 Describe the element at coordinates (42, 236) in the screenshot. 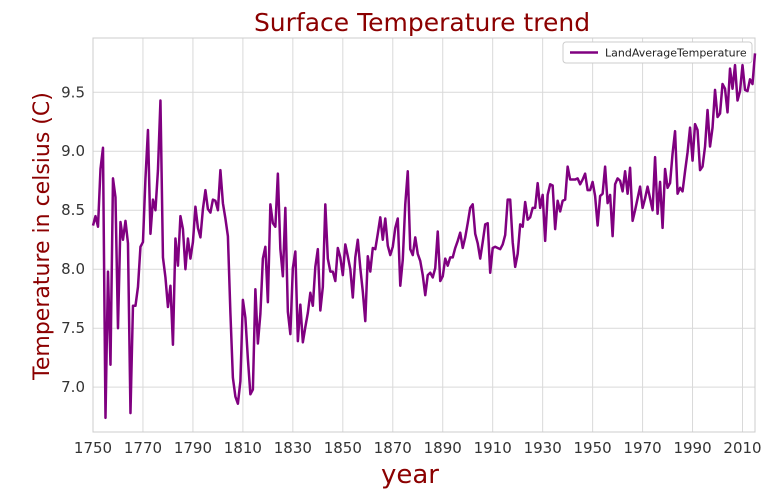

I see `y-axis-label: Temperature in celsius (C)` at that location.